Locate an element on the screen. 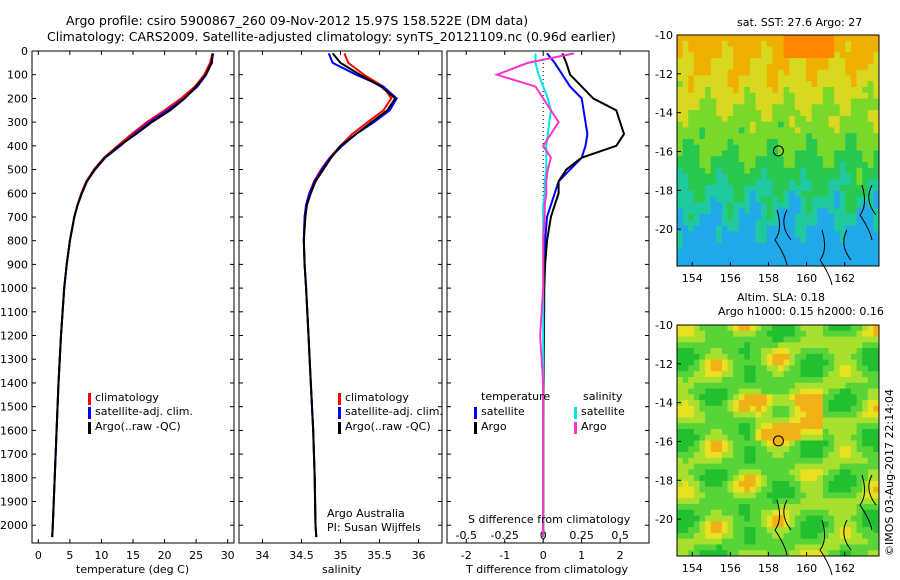 The image size is (900, 580). coastline is located at coordinates (868, 212).